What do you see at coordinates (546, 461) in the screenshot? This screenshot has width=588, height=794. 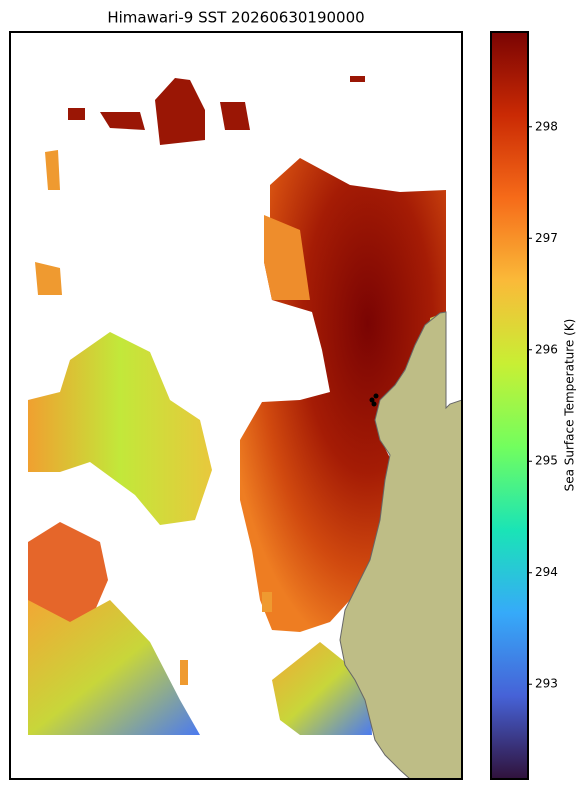 I see `colorbar-tick-label: 295` at bounding box center [546, 461].